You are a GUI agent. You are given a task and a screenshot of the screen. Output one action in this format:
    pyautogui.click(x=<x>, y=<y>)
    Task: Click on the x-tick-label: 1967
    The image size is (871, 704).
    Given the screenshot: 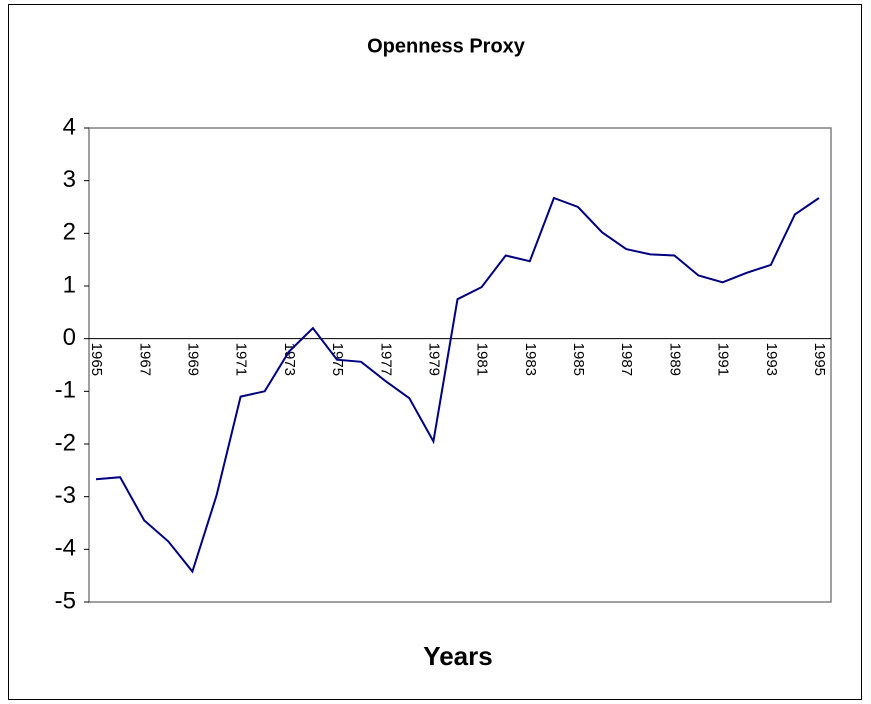 What is the action you would take?
    pyautogui.click(x=144, y=359)
    